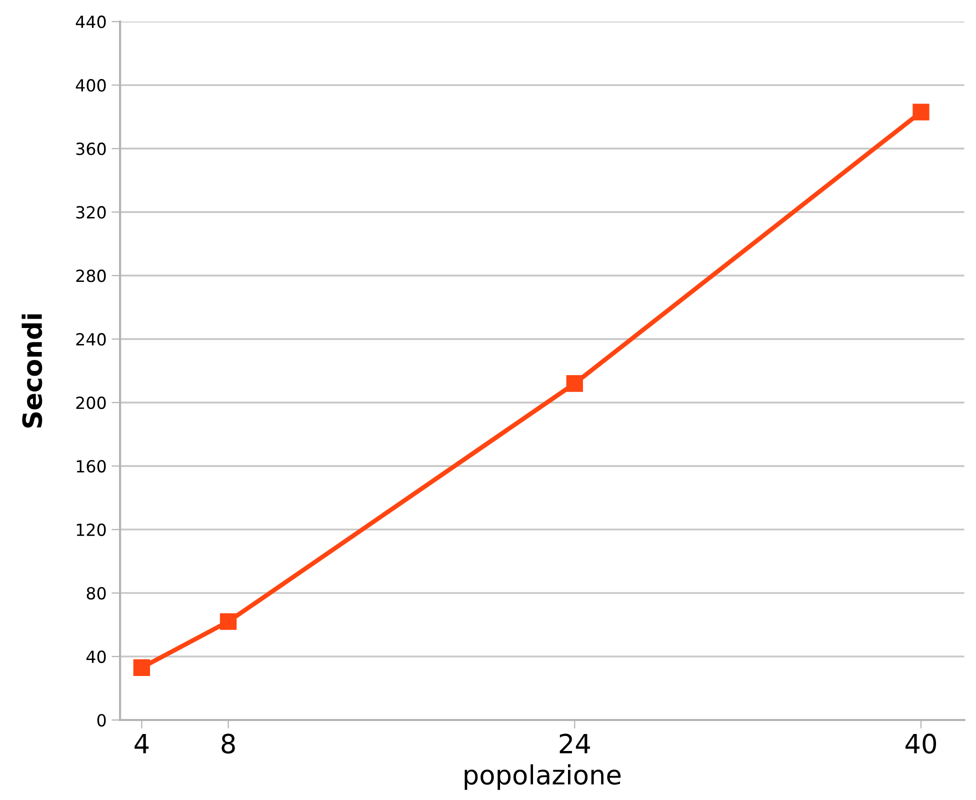  Describe the element at coordinates (91, 22) in the screenshot. I see `y-tick-label: 440` at that location.